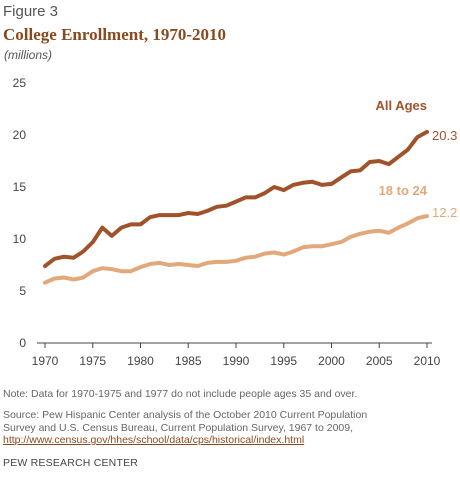  Describe the element at coordinates (188, 361) in the screenshot. I see `x-tick-label: 1985` at that location.